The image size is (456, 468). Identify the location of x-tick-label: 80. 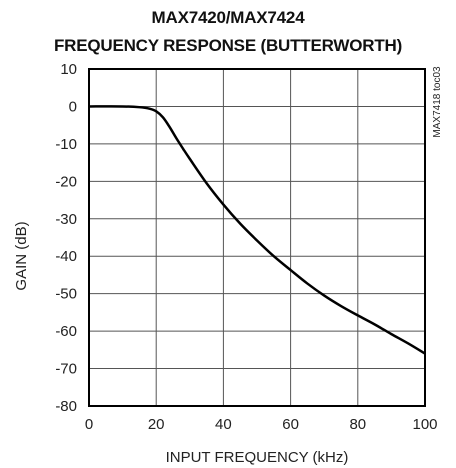
(357, 424).